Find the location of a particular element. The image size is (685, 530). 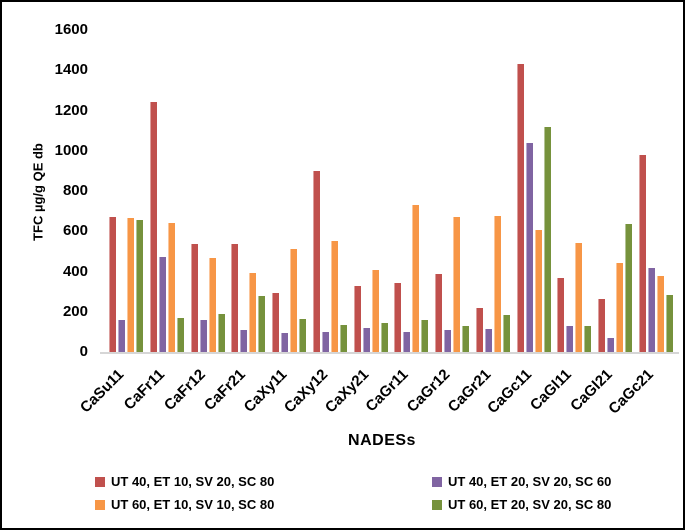

y-tick-label: 1200 is located at coordinates (71, 110).